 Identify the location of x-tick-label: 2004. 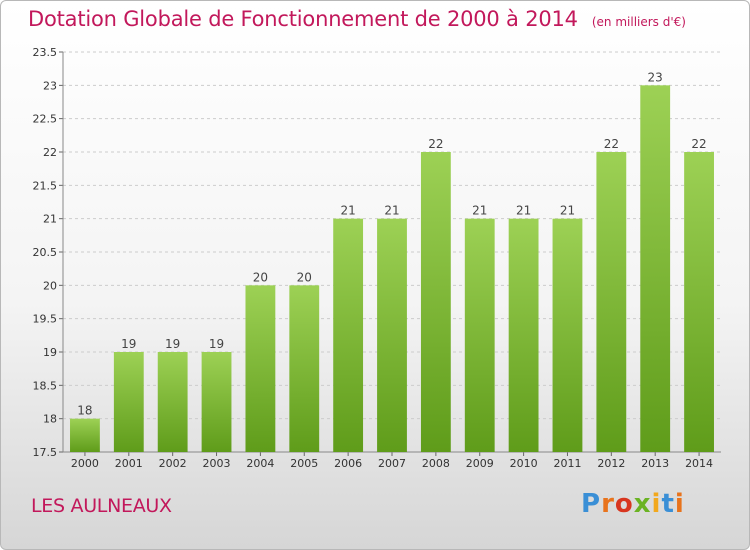
(260, 463).